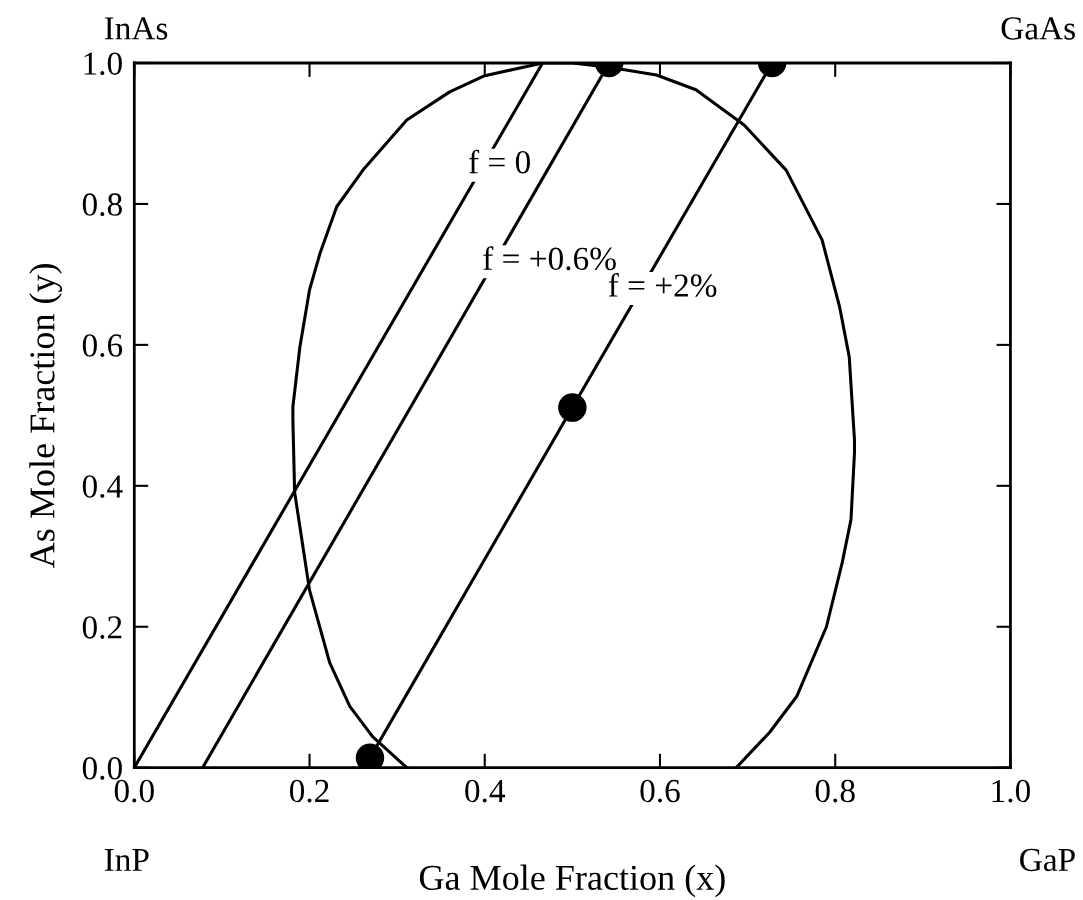 This screenshot has width=1083, height=900. I want to click on x-tick-label: 0.0, so click(134, 791).